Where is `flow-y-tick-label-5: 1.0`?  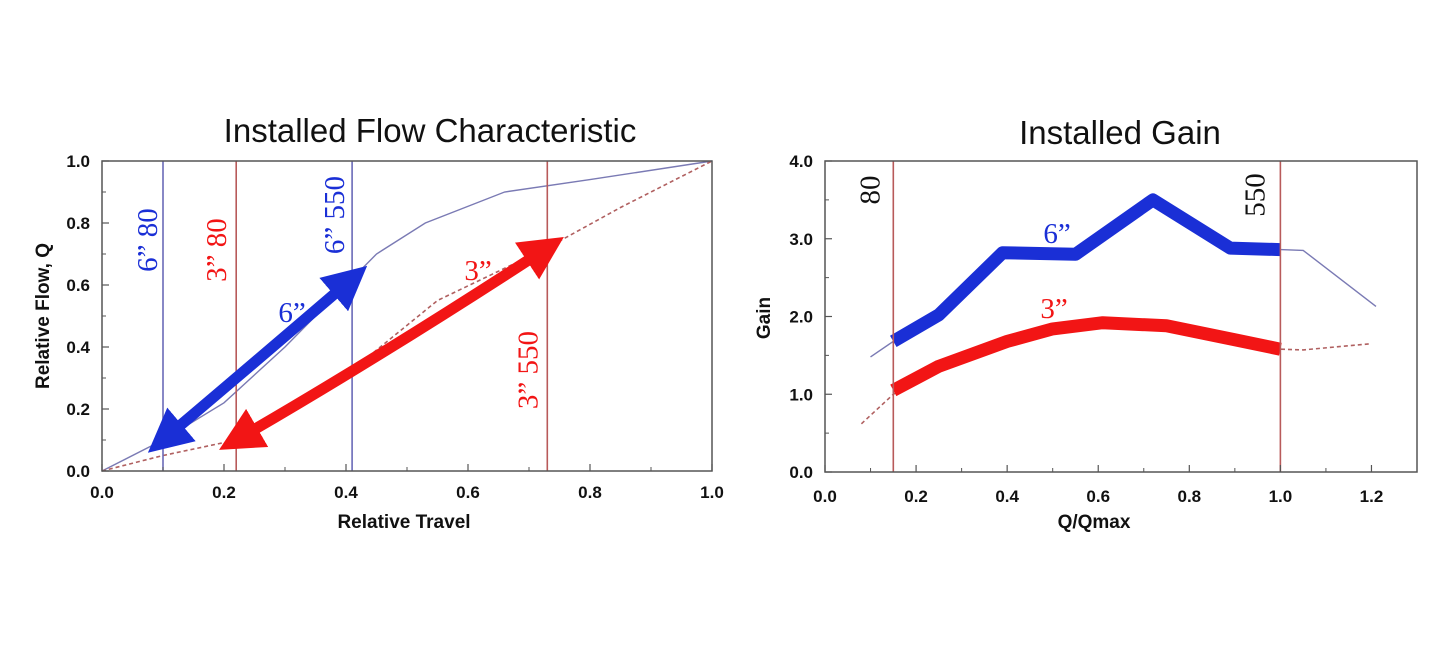 flow-y-tick-label-5: 1.0 is located at coordinates (78, 161).